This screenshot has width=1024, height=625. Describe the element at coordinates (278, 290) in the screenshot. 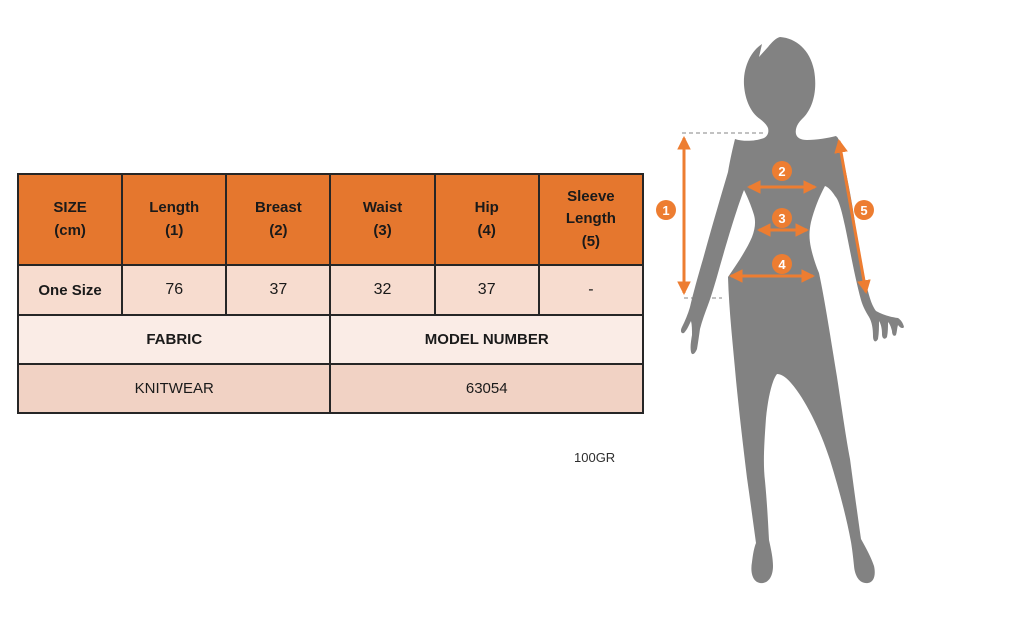

I see `breast-value-cell: 37` at that location.